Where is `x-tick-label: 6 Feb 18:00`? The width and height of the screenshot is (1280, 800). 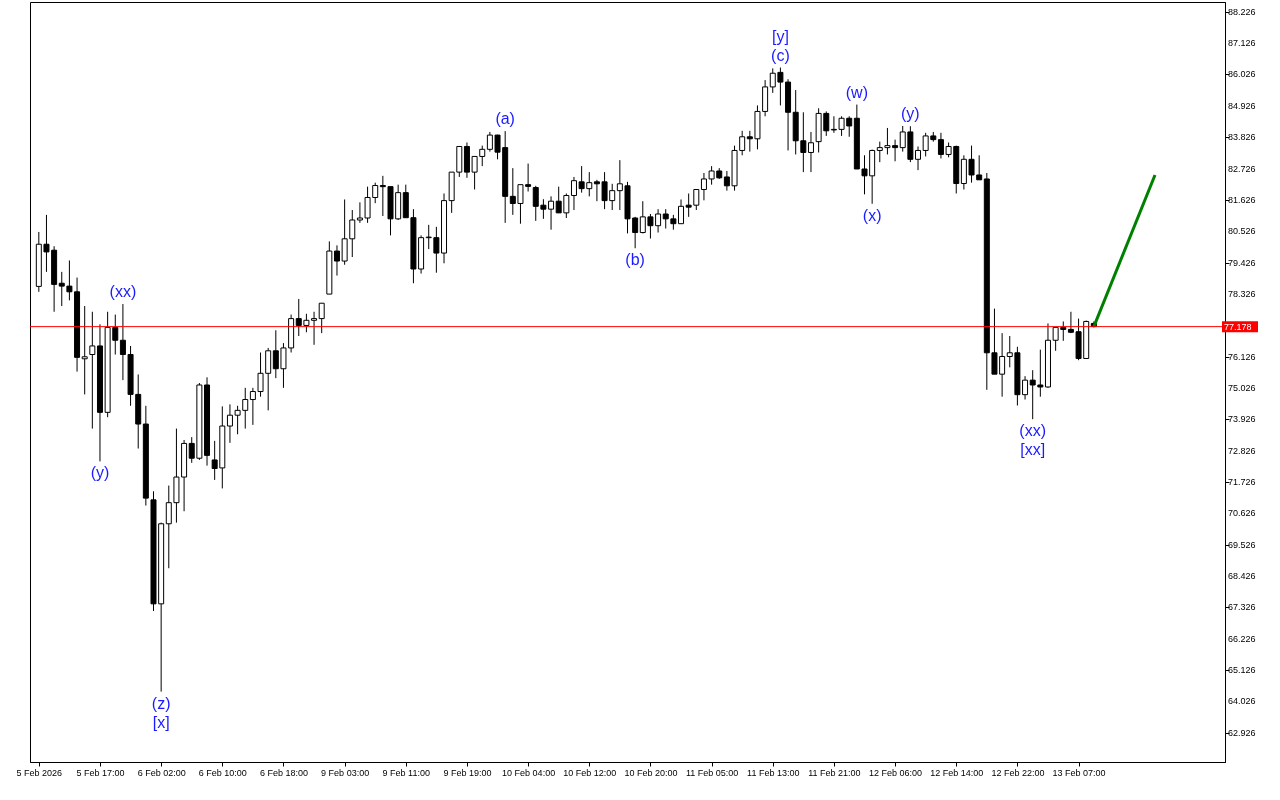
x-tick-label: 6 Feb 18:00 is located at coordinates (283, 772).